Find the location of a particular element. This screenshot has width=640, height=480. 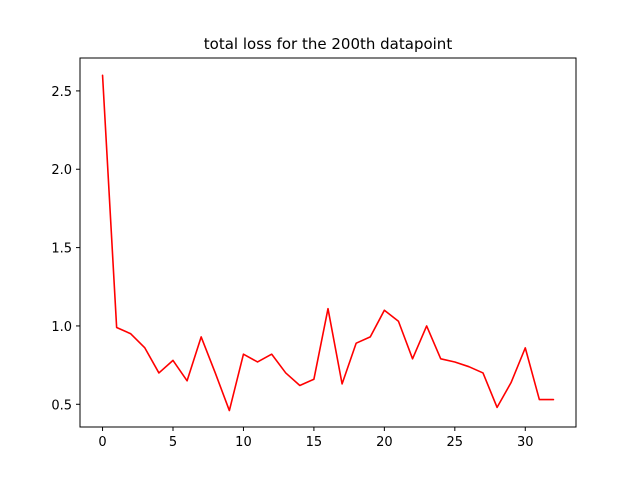

x-tick-label: 15 is located at coordinates (314, 442).